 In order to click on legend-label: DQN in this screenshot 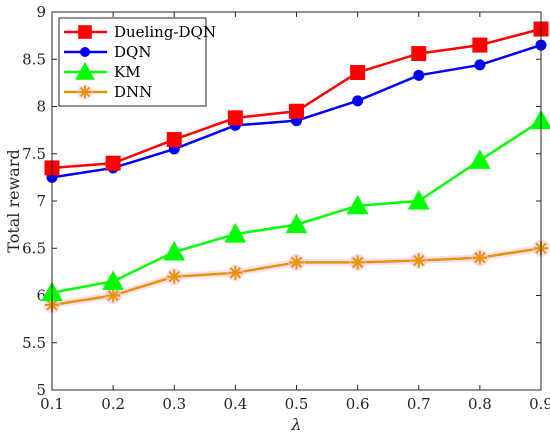, I will do `click(132, 52)`.